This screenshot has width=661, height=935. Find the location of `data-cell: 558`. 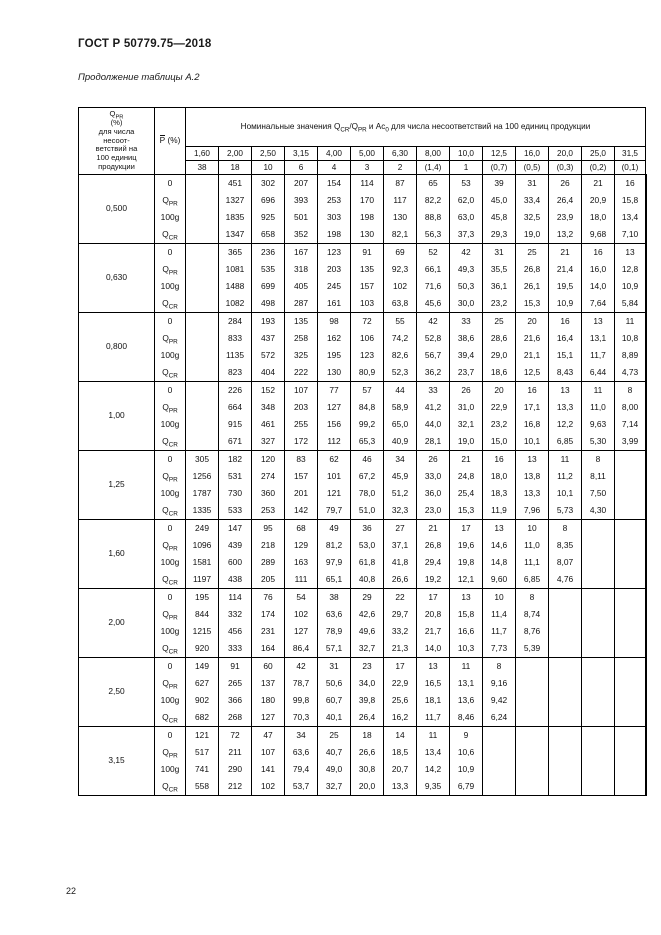

data-cell: 558 is located at coordinates (202, 787).